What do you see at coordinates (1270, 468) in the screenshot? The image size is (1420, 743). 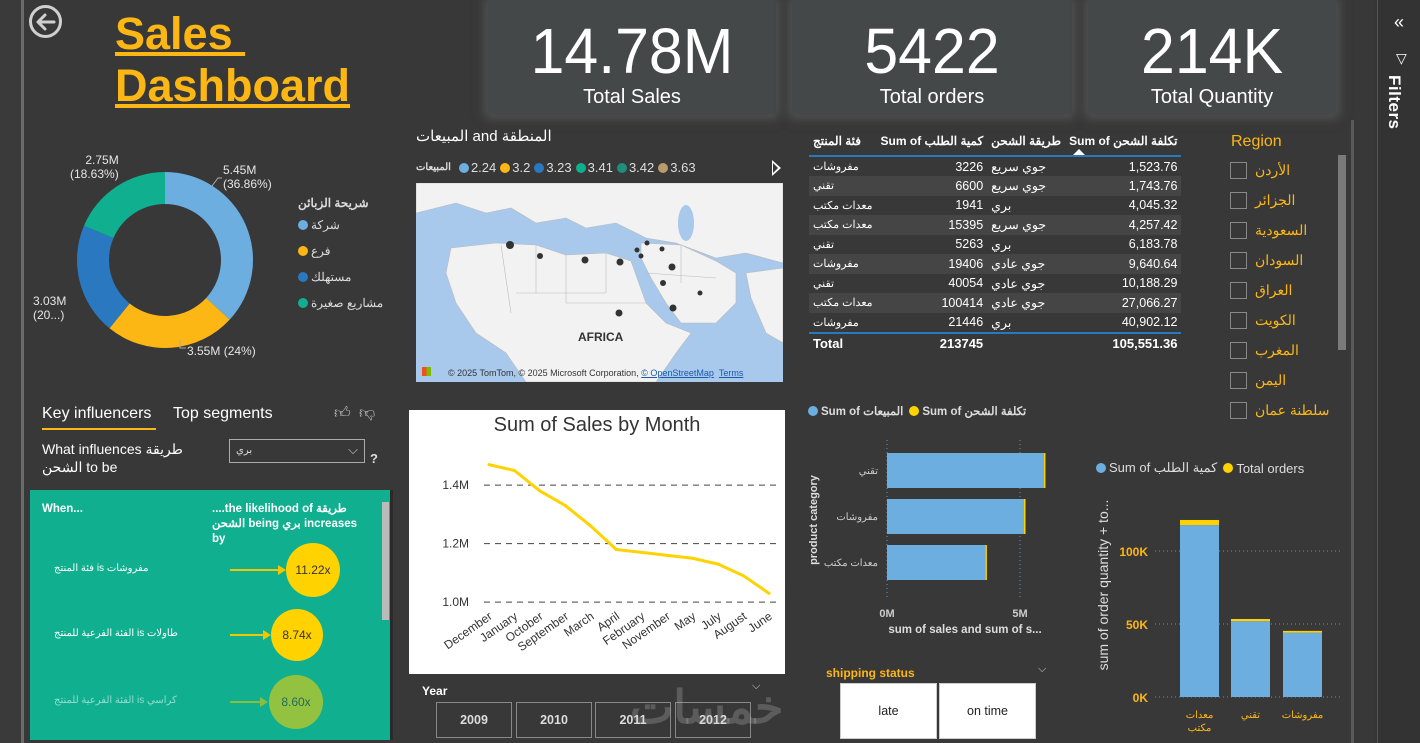 I see `legend-label: Total orders` at bounding box center [1270, 468].